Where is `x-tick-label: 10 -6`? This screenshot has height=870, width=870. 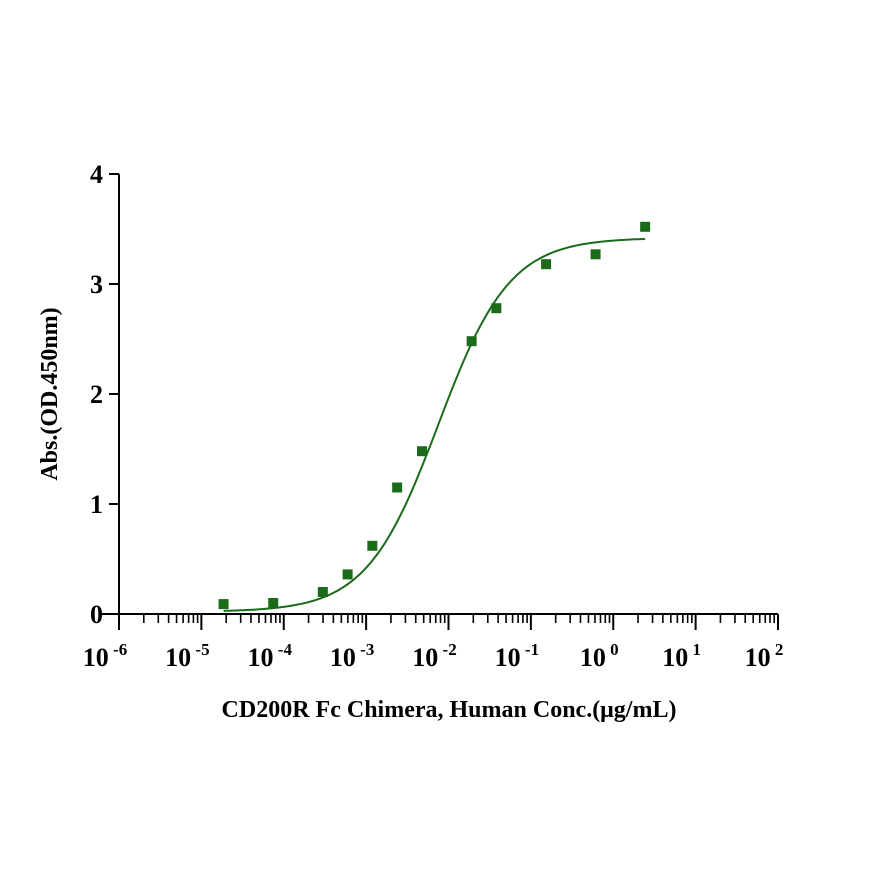
x-tick-label: 10 -6 is located at coordinates (105, 656).